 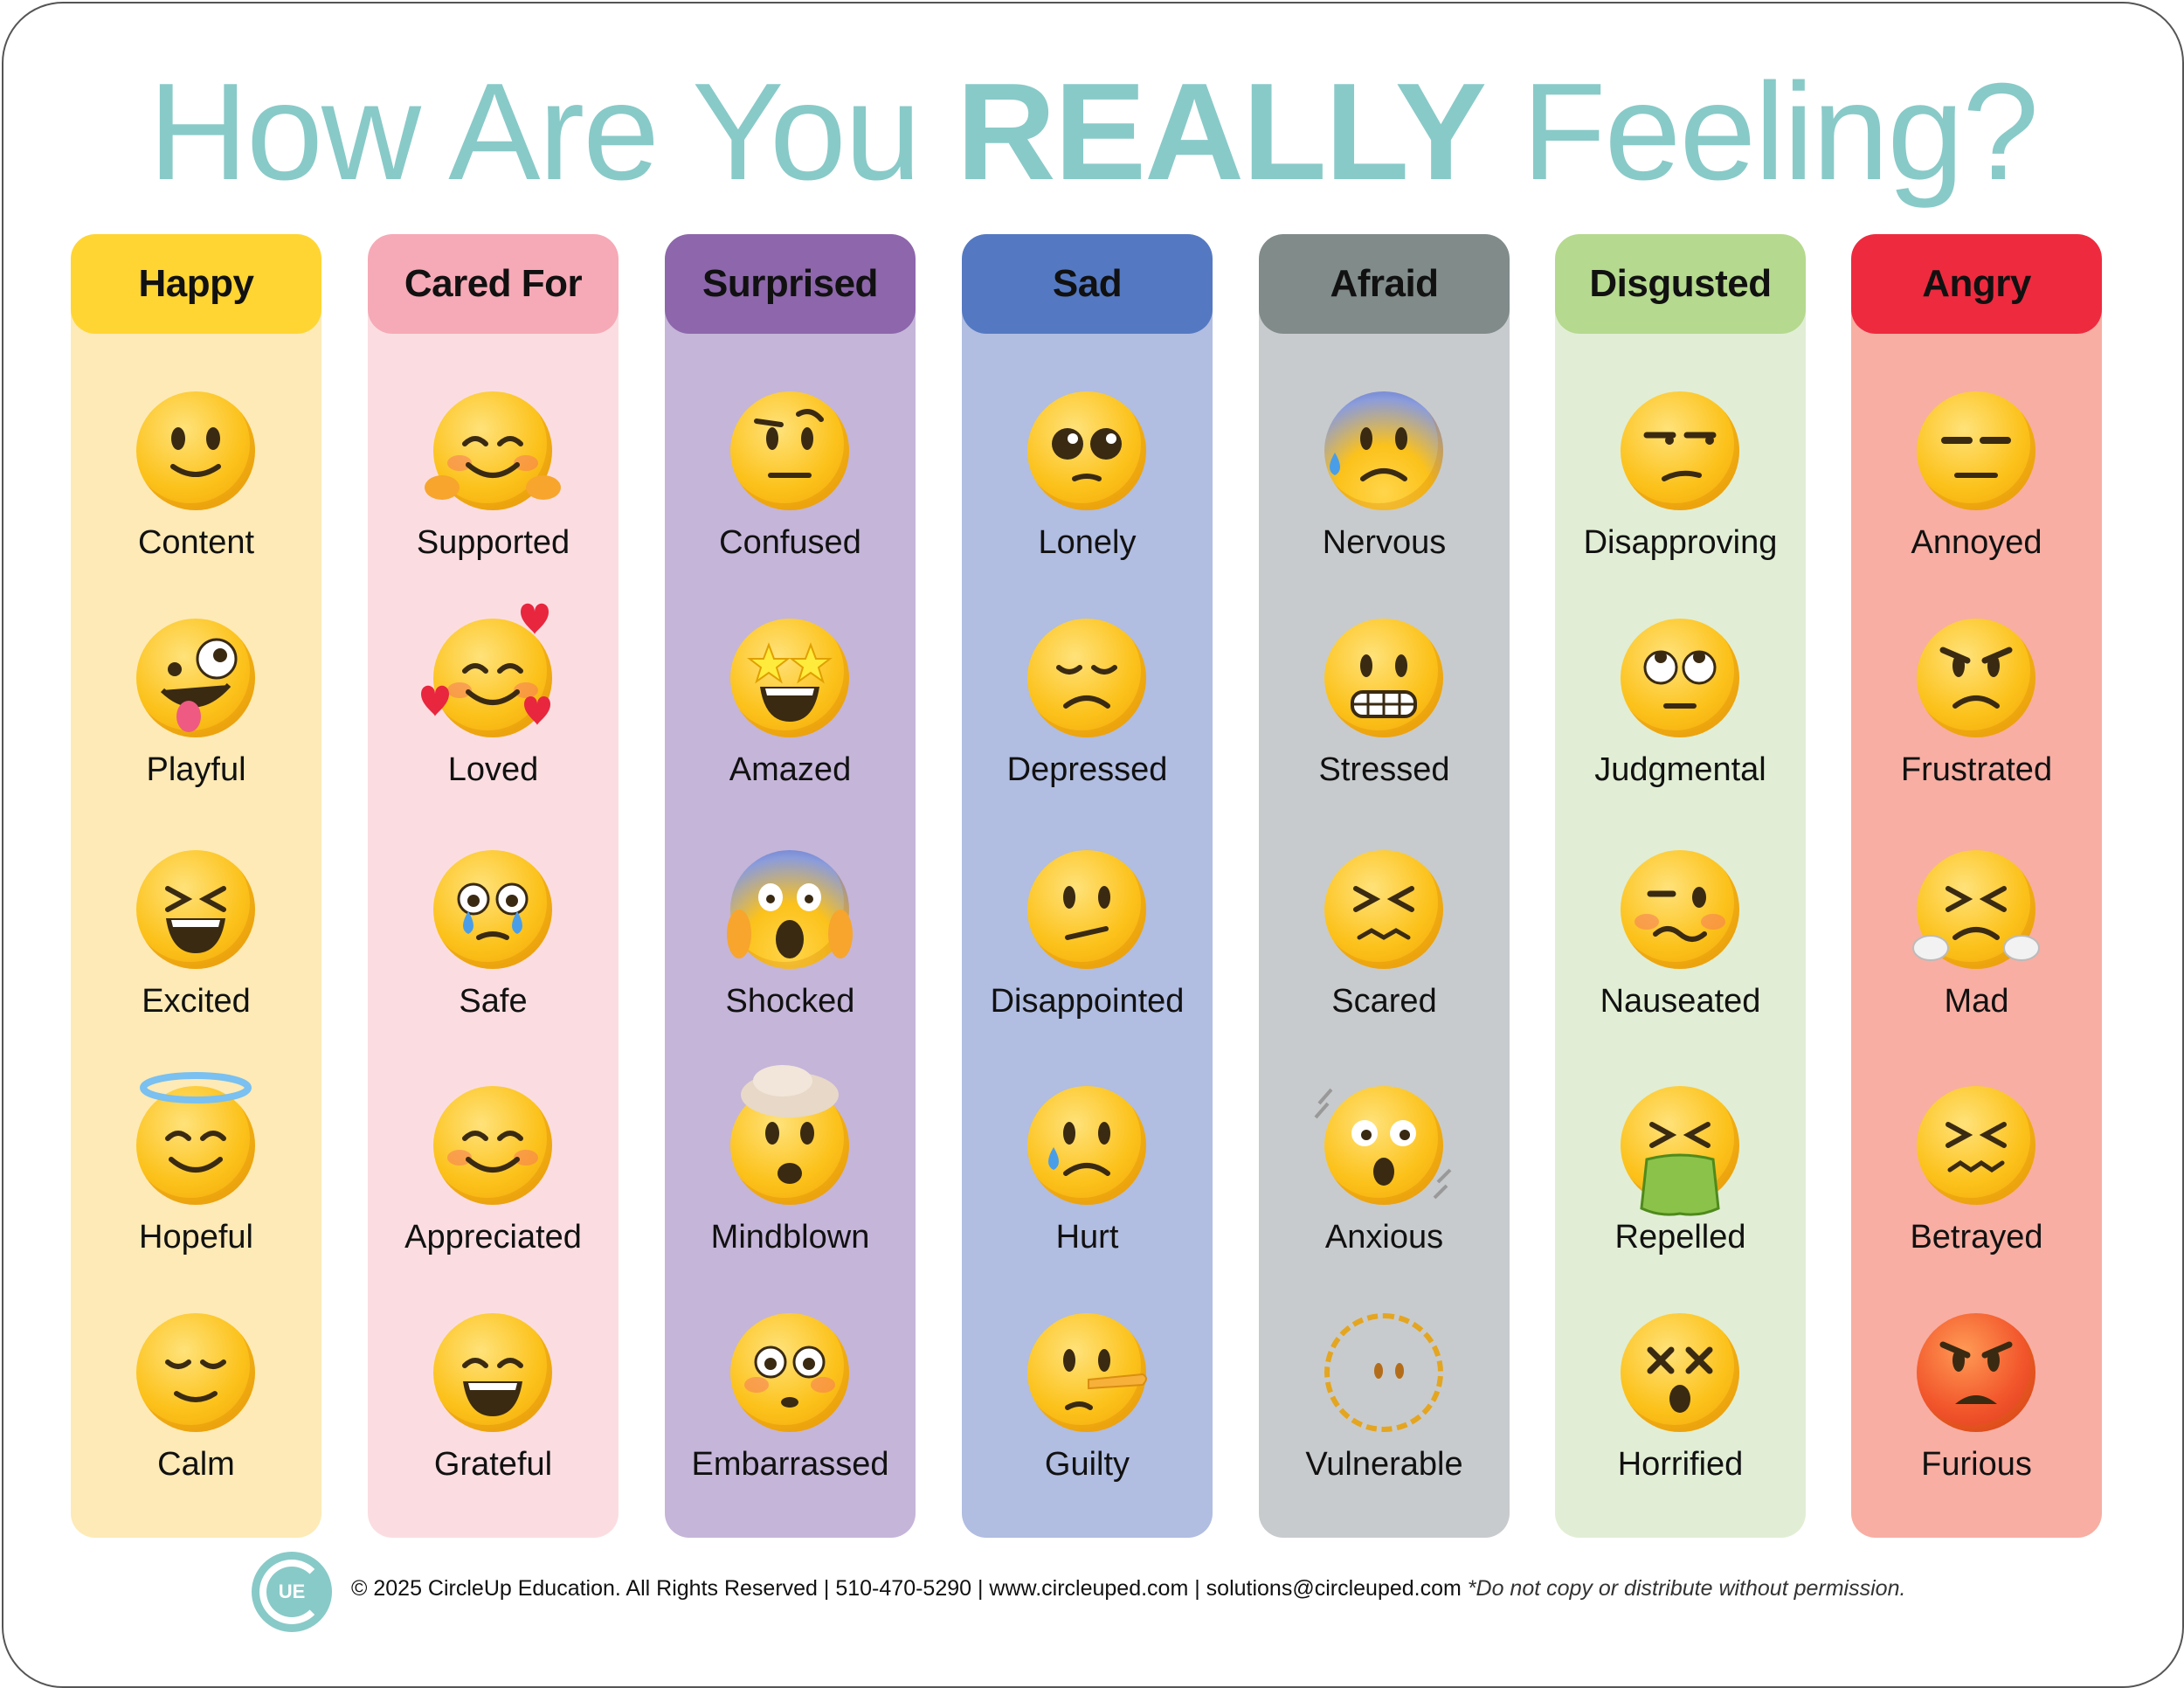 I want to click on emotion-item-guilty: Guilty, so click(x=1087, y=1400).